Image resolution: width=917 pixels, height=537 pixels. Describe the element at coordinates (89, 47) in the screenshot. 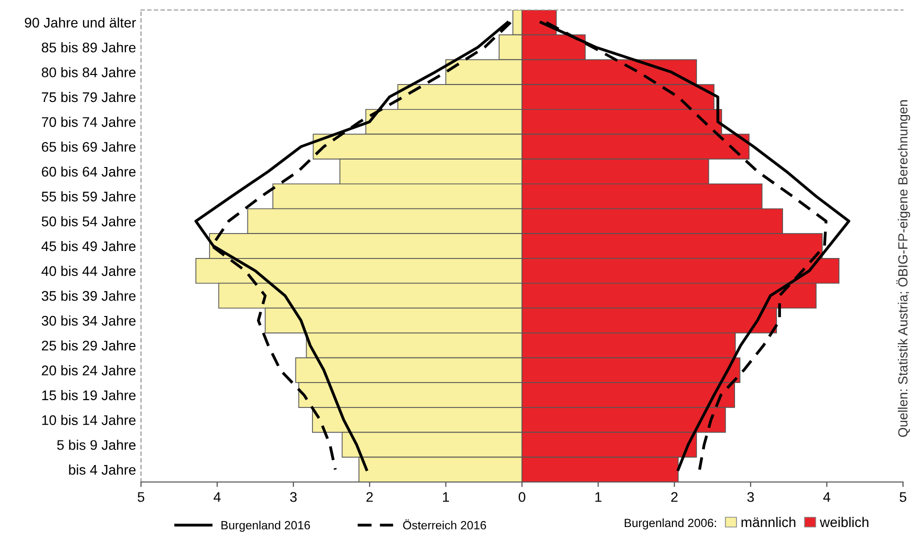

I see `y-tick-label: 85 bis 89 Jahre` at that location.